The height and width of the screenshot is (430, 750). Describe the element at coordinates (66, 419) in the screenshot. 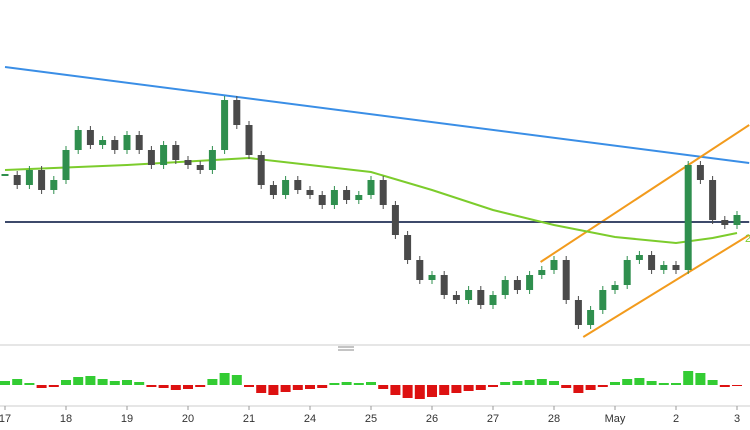

I see `x-tick-label: 18` at that location.